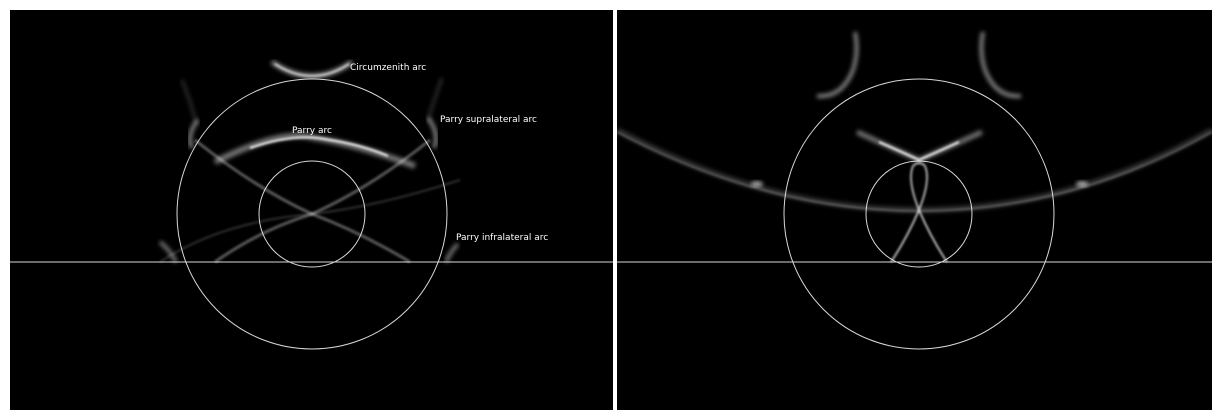  I want to click on circumzenith-arc-label: Circumzenith arc, so click(388, 68).